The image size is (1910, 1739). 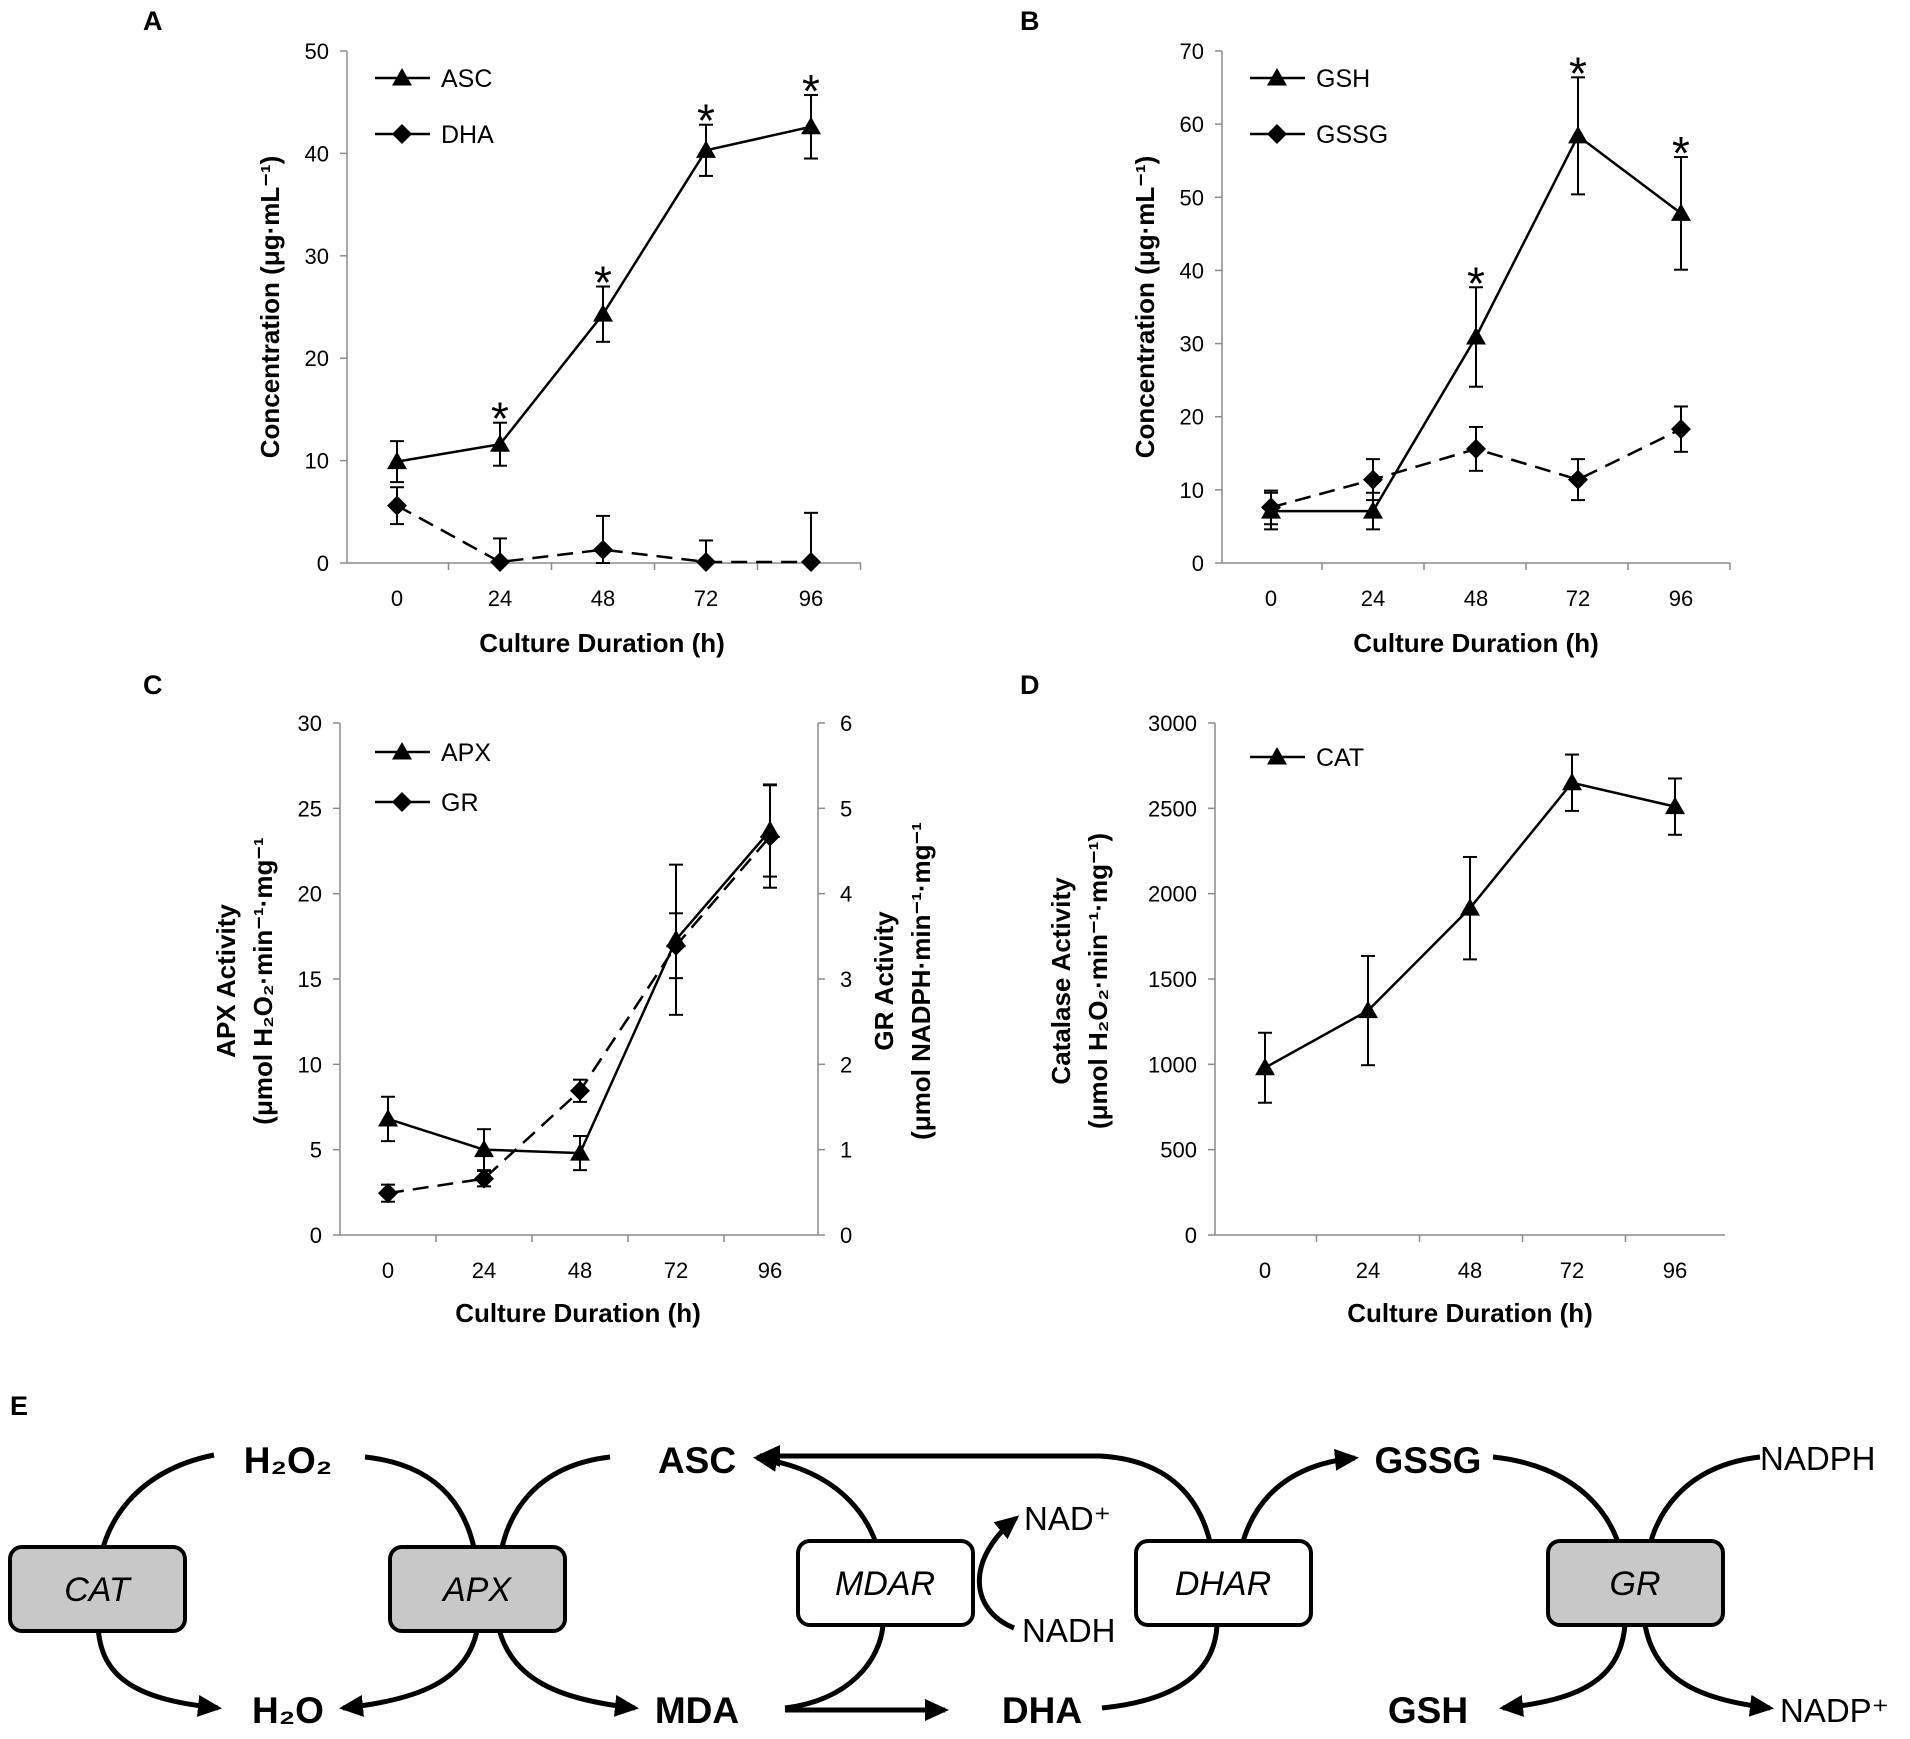 What do you see at coordinates (466, 753) in the screenshot?
I see `legend-apx-label: APX` at bounding box center [466, 753].